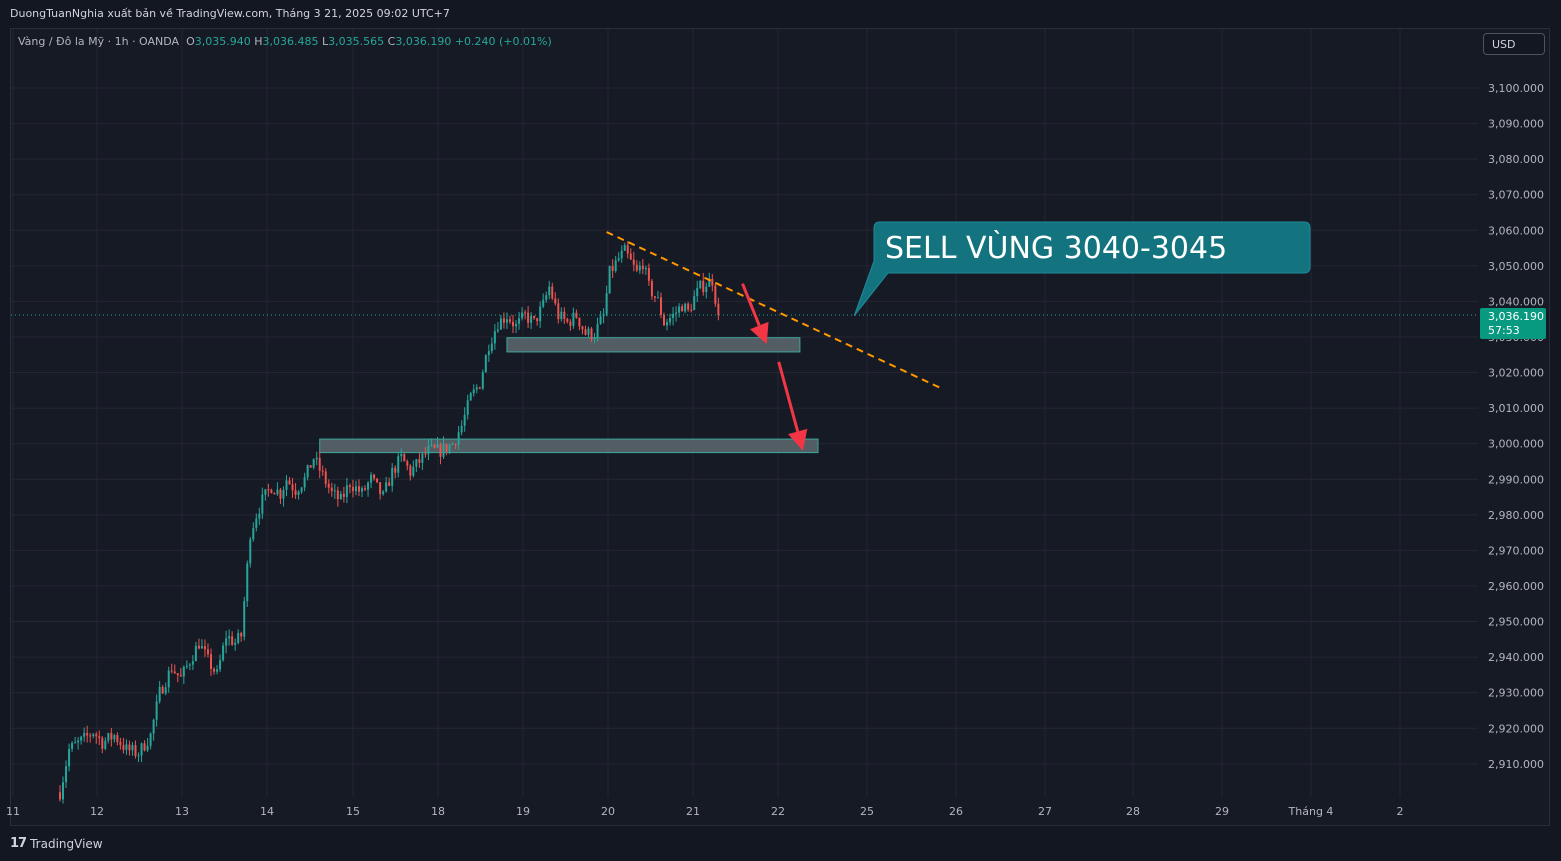 The height and width of the screenshot is (861, 1561). I want to click on callout-box, so click(1082, 268).